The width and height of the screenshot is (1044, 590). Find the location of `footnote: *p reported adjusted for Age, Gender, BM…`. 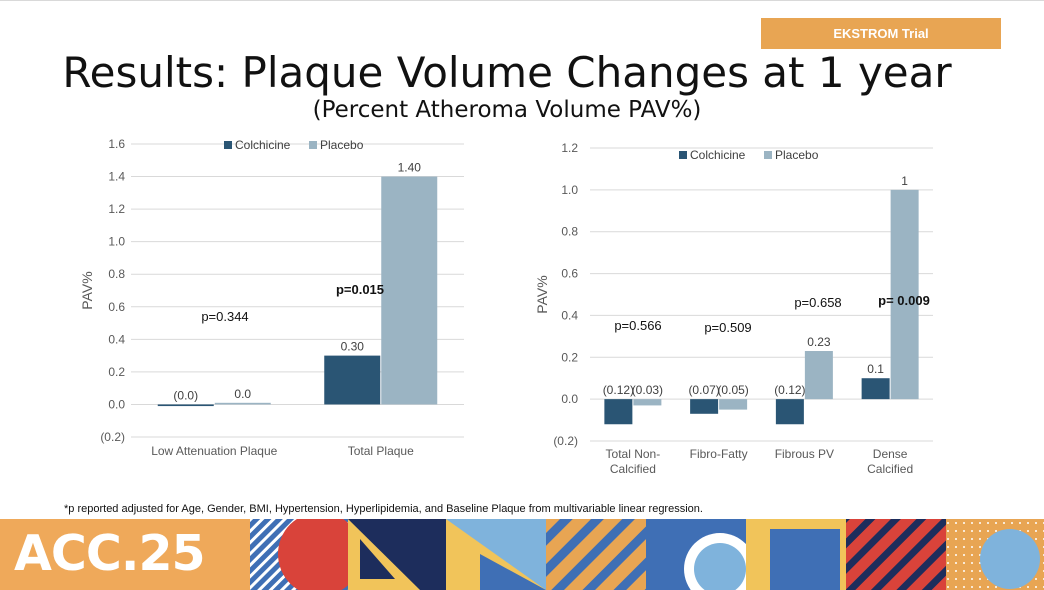

footnote: *p reported adjusted for Age, Gender, BM… is located at coordinates (383, 509).